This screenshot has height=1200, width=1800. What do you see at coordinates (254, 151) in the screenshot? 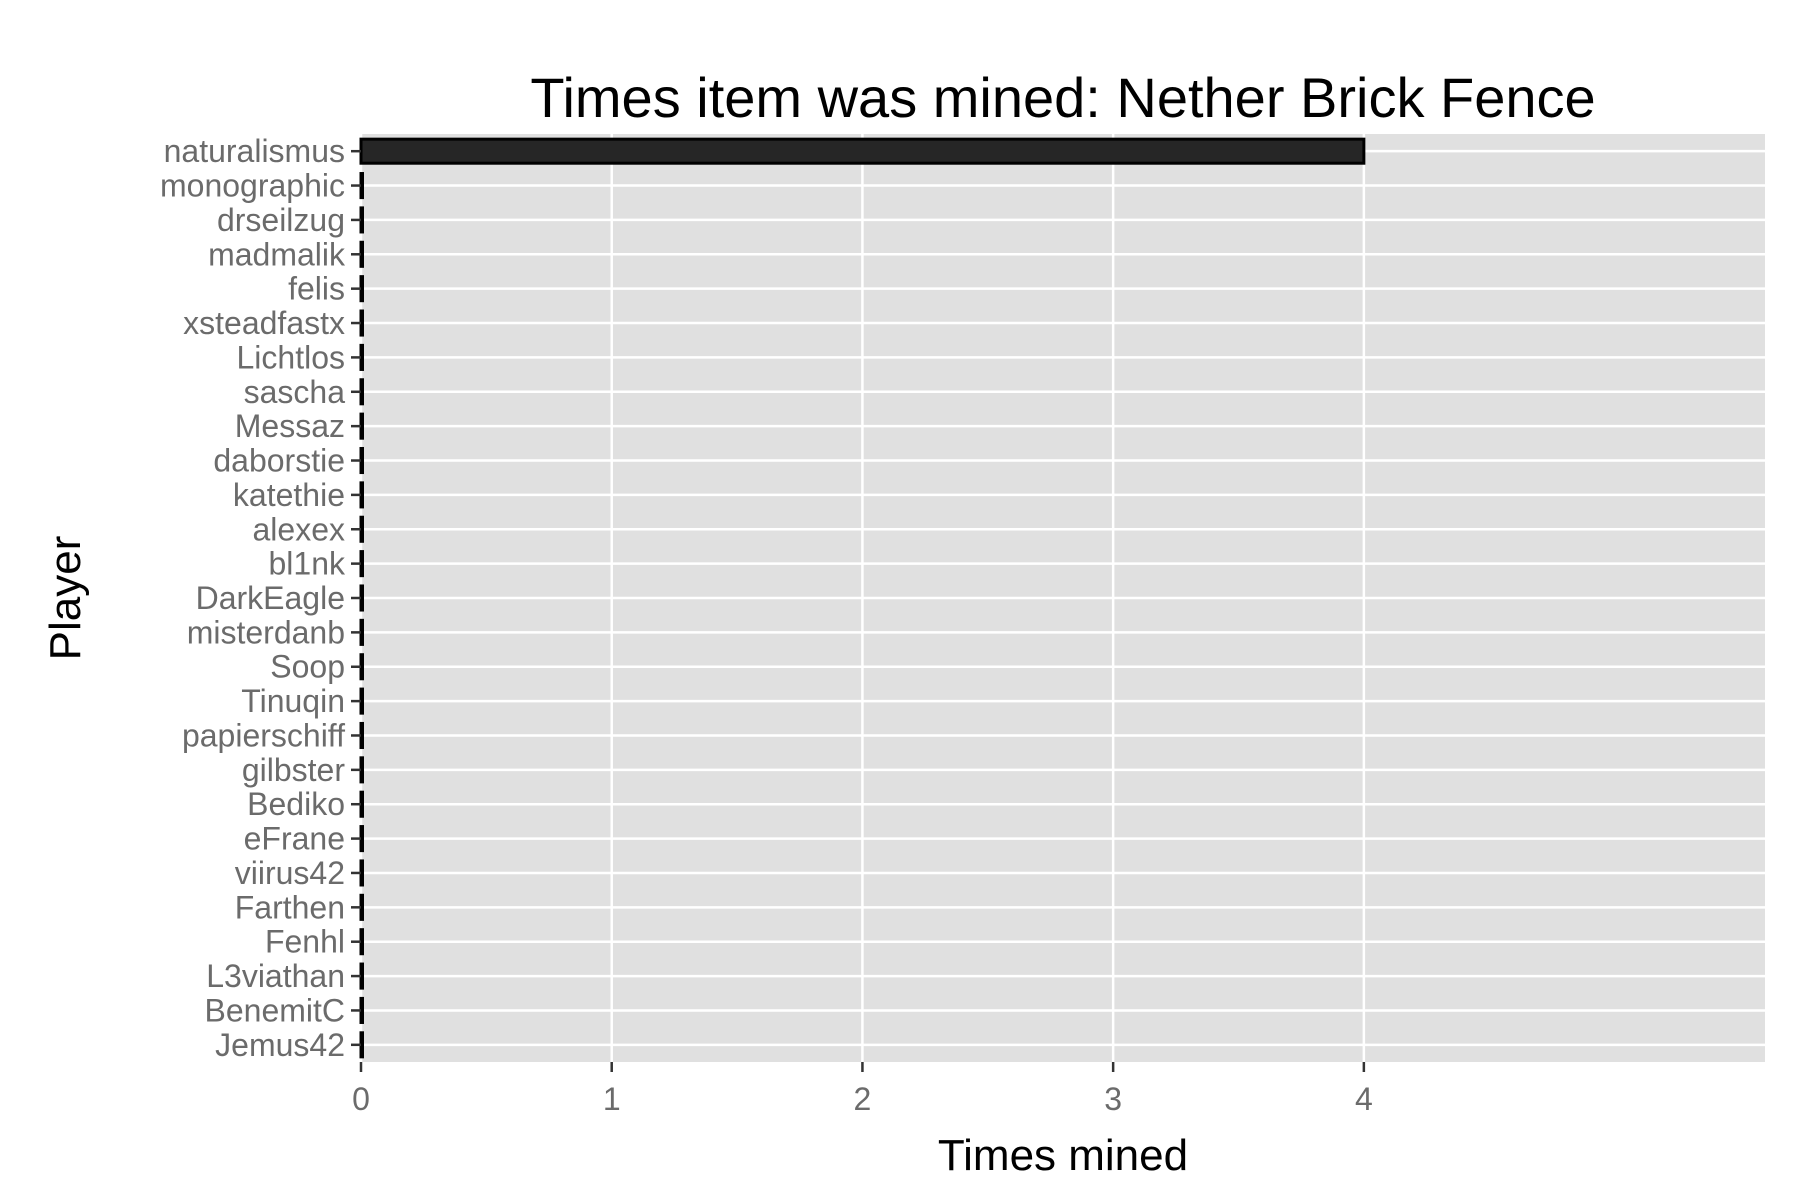
I see `y-tick-label: naturalismus` at bounding box center [254, 151].